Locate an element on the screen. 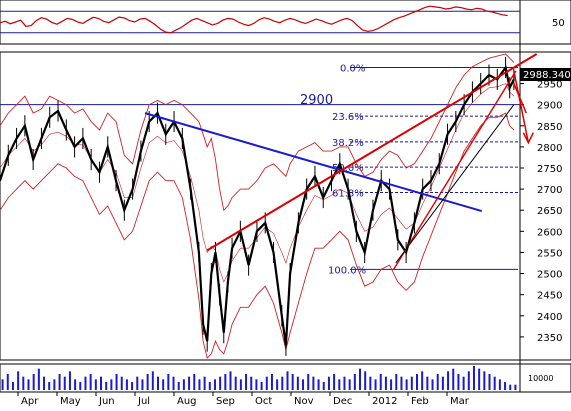 The height and width of the screenshot is (411, 571). price-tick-label-12: 2950 is located at coordinates (549, 85).